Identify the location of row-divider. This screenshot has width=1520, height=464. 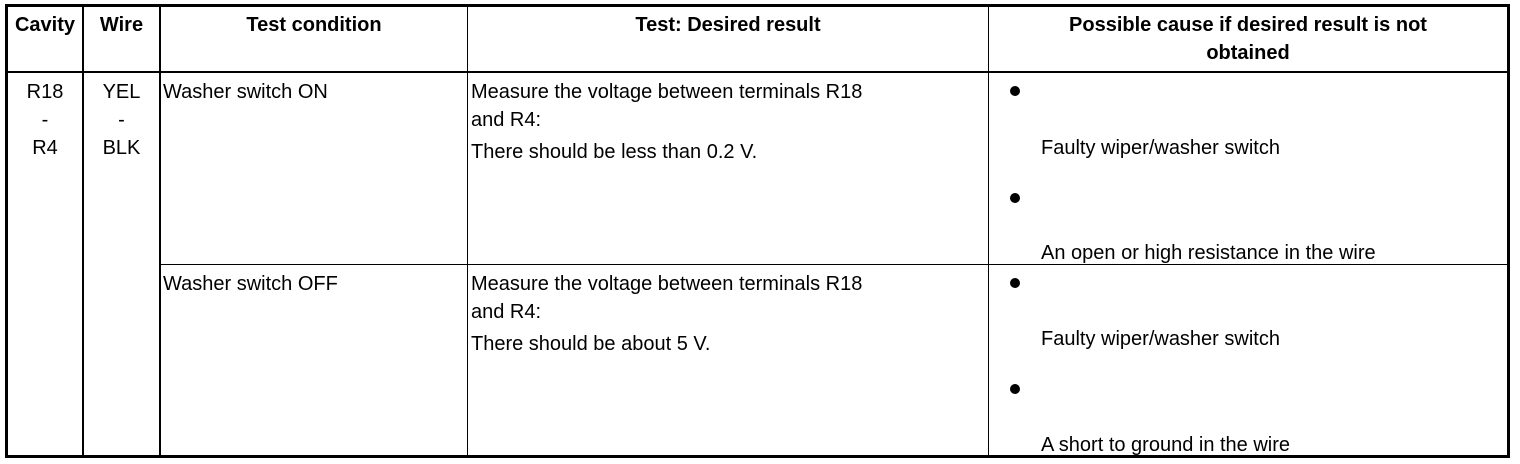
(834, 264).